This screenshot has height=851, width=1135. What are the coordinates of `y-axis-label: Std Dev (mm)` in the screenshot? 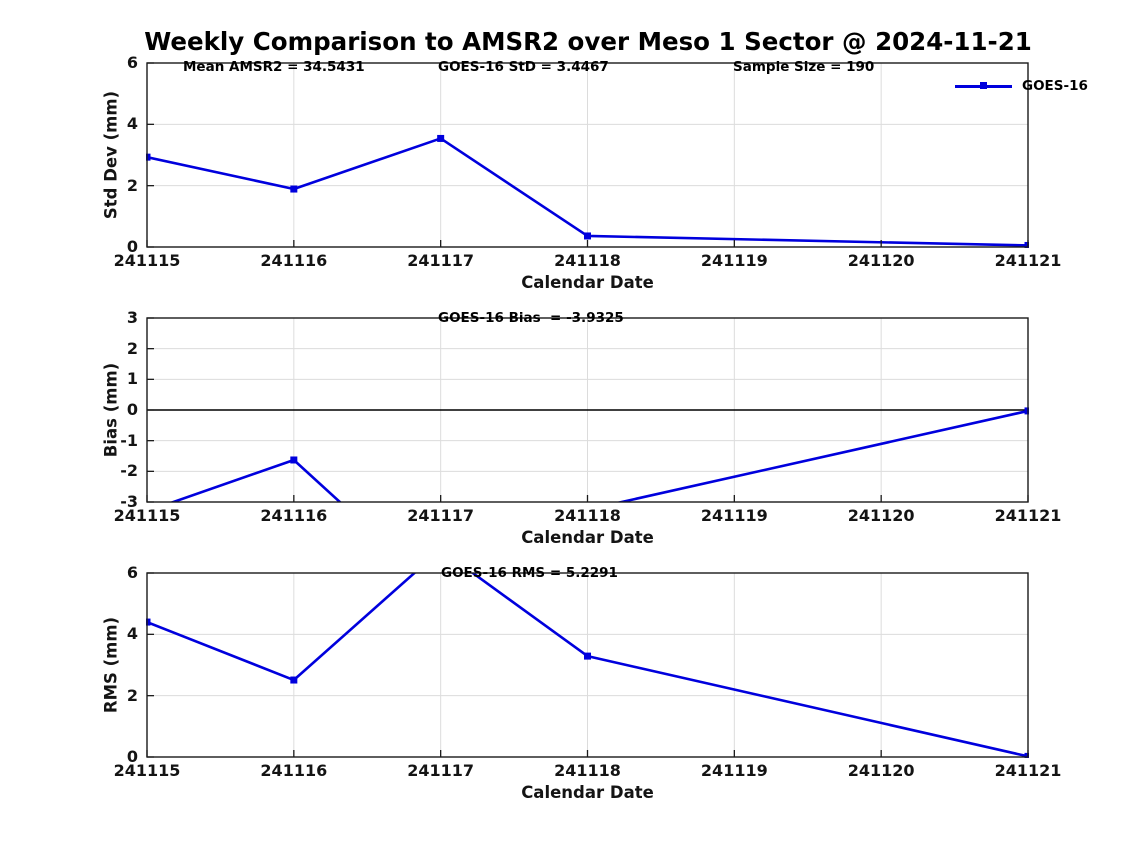 It's located at (111, 155).